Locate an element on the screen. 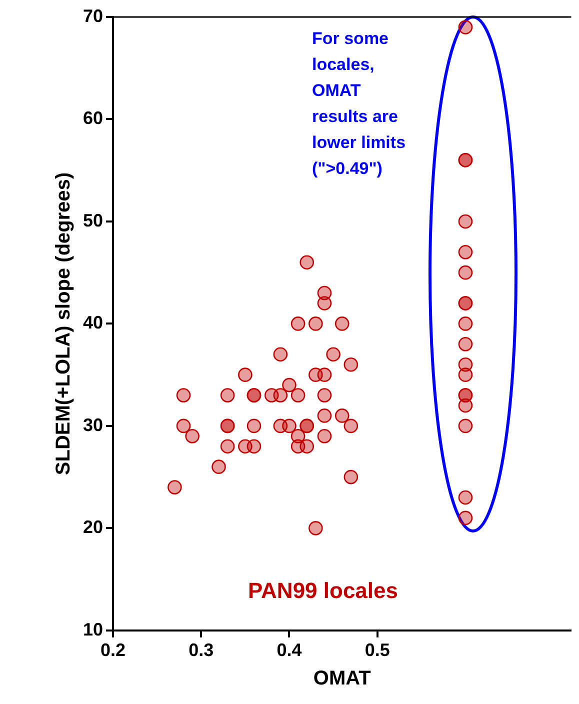 Image resolution: width=579 pixels, height=704 pixels. y-tick-label: 30 is located at coordinates (93, 424).